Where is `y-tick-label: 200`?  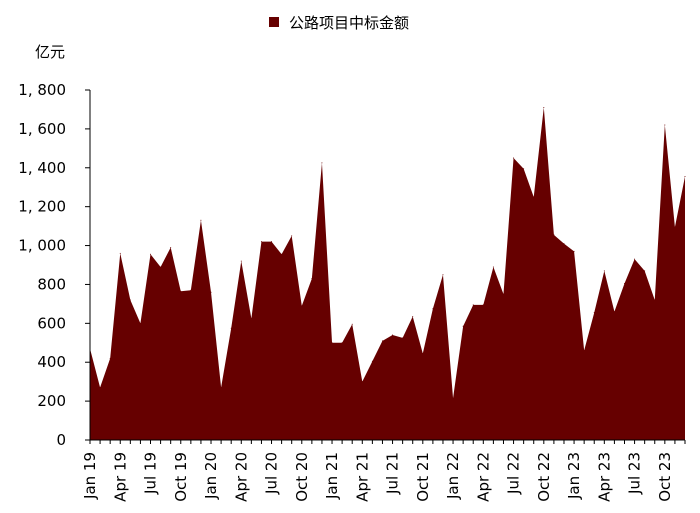
y-tick-label: 200 is located at coordinates (51, 401).